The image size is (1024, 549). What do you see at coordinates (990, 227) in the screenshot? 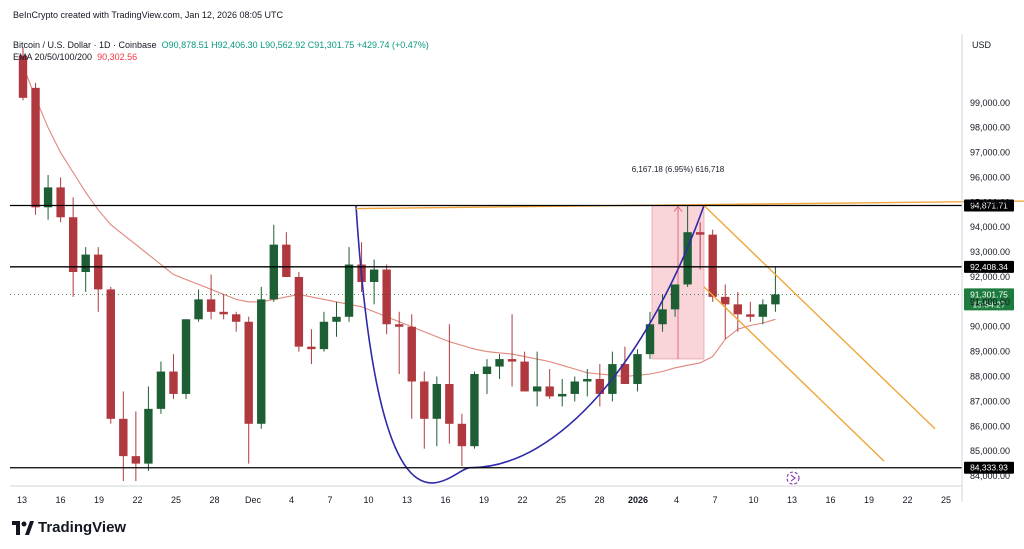
I see `y-tick-label: 94,000.00` at bounding box center [990, 227].